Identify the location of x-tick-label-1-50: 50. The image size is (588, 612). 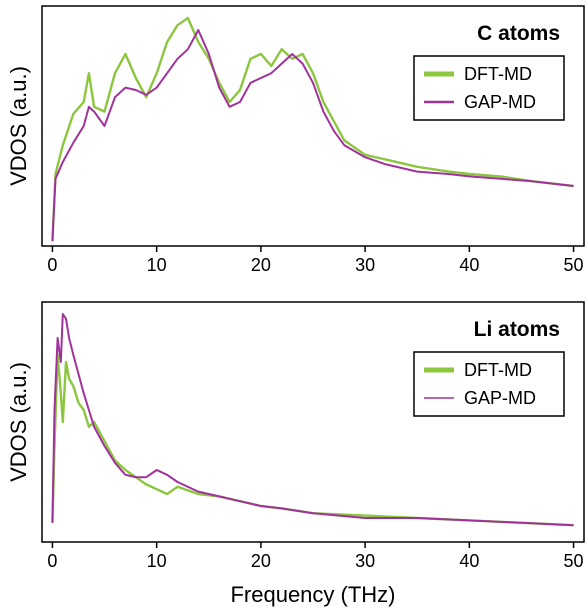
(574, 265).